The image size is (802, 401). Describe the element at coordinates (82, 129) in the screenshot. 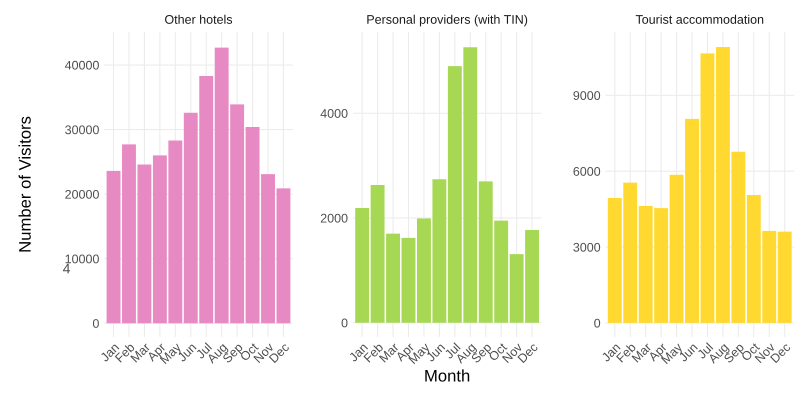

I see `y-tick-label: 30000` at that location.